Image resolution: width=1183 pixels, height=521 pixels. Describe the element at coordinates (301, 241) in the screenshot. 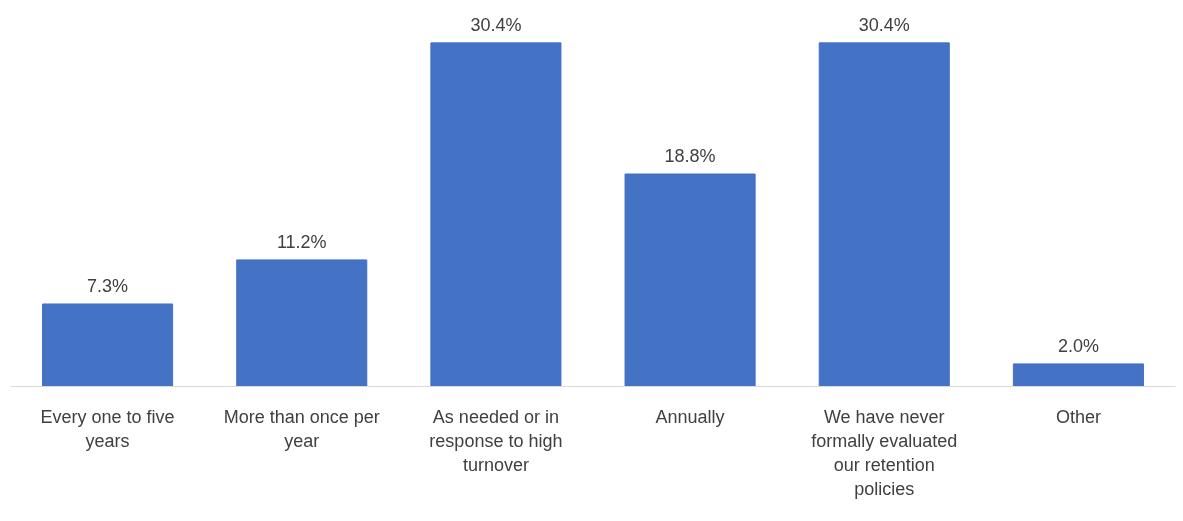

I see `data-label: 11.2%` at that location.